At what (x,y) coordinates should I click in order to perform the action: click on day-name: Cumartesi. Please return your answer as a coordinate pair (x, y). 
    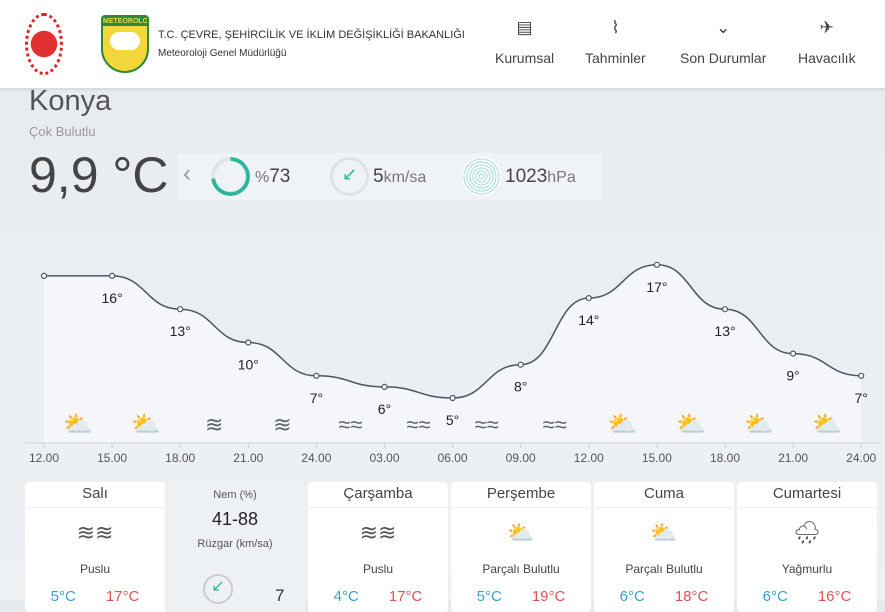
    Looking at the image, I should click on (807, 495).